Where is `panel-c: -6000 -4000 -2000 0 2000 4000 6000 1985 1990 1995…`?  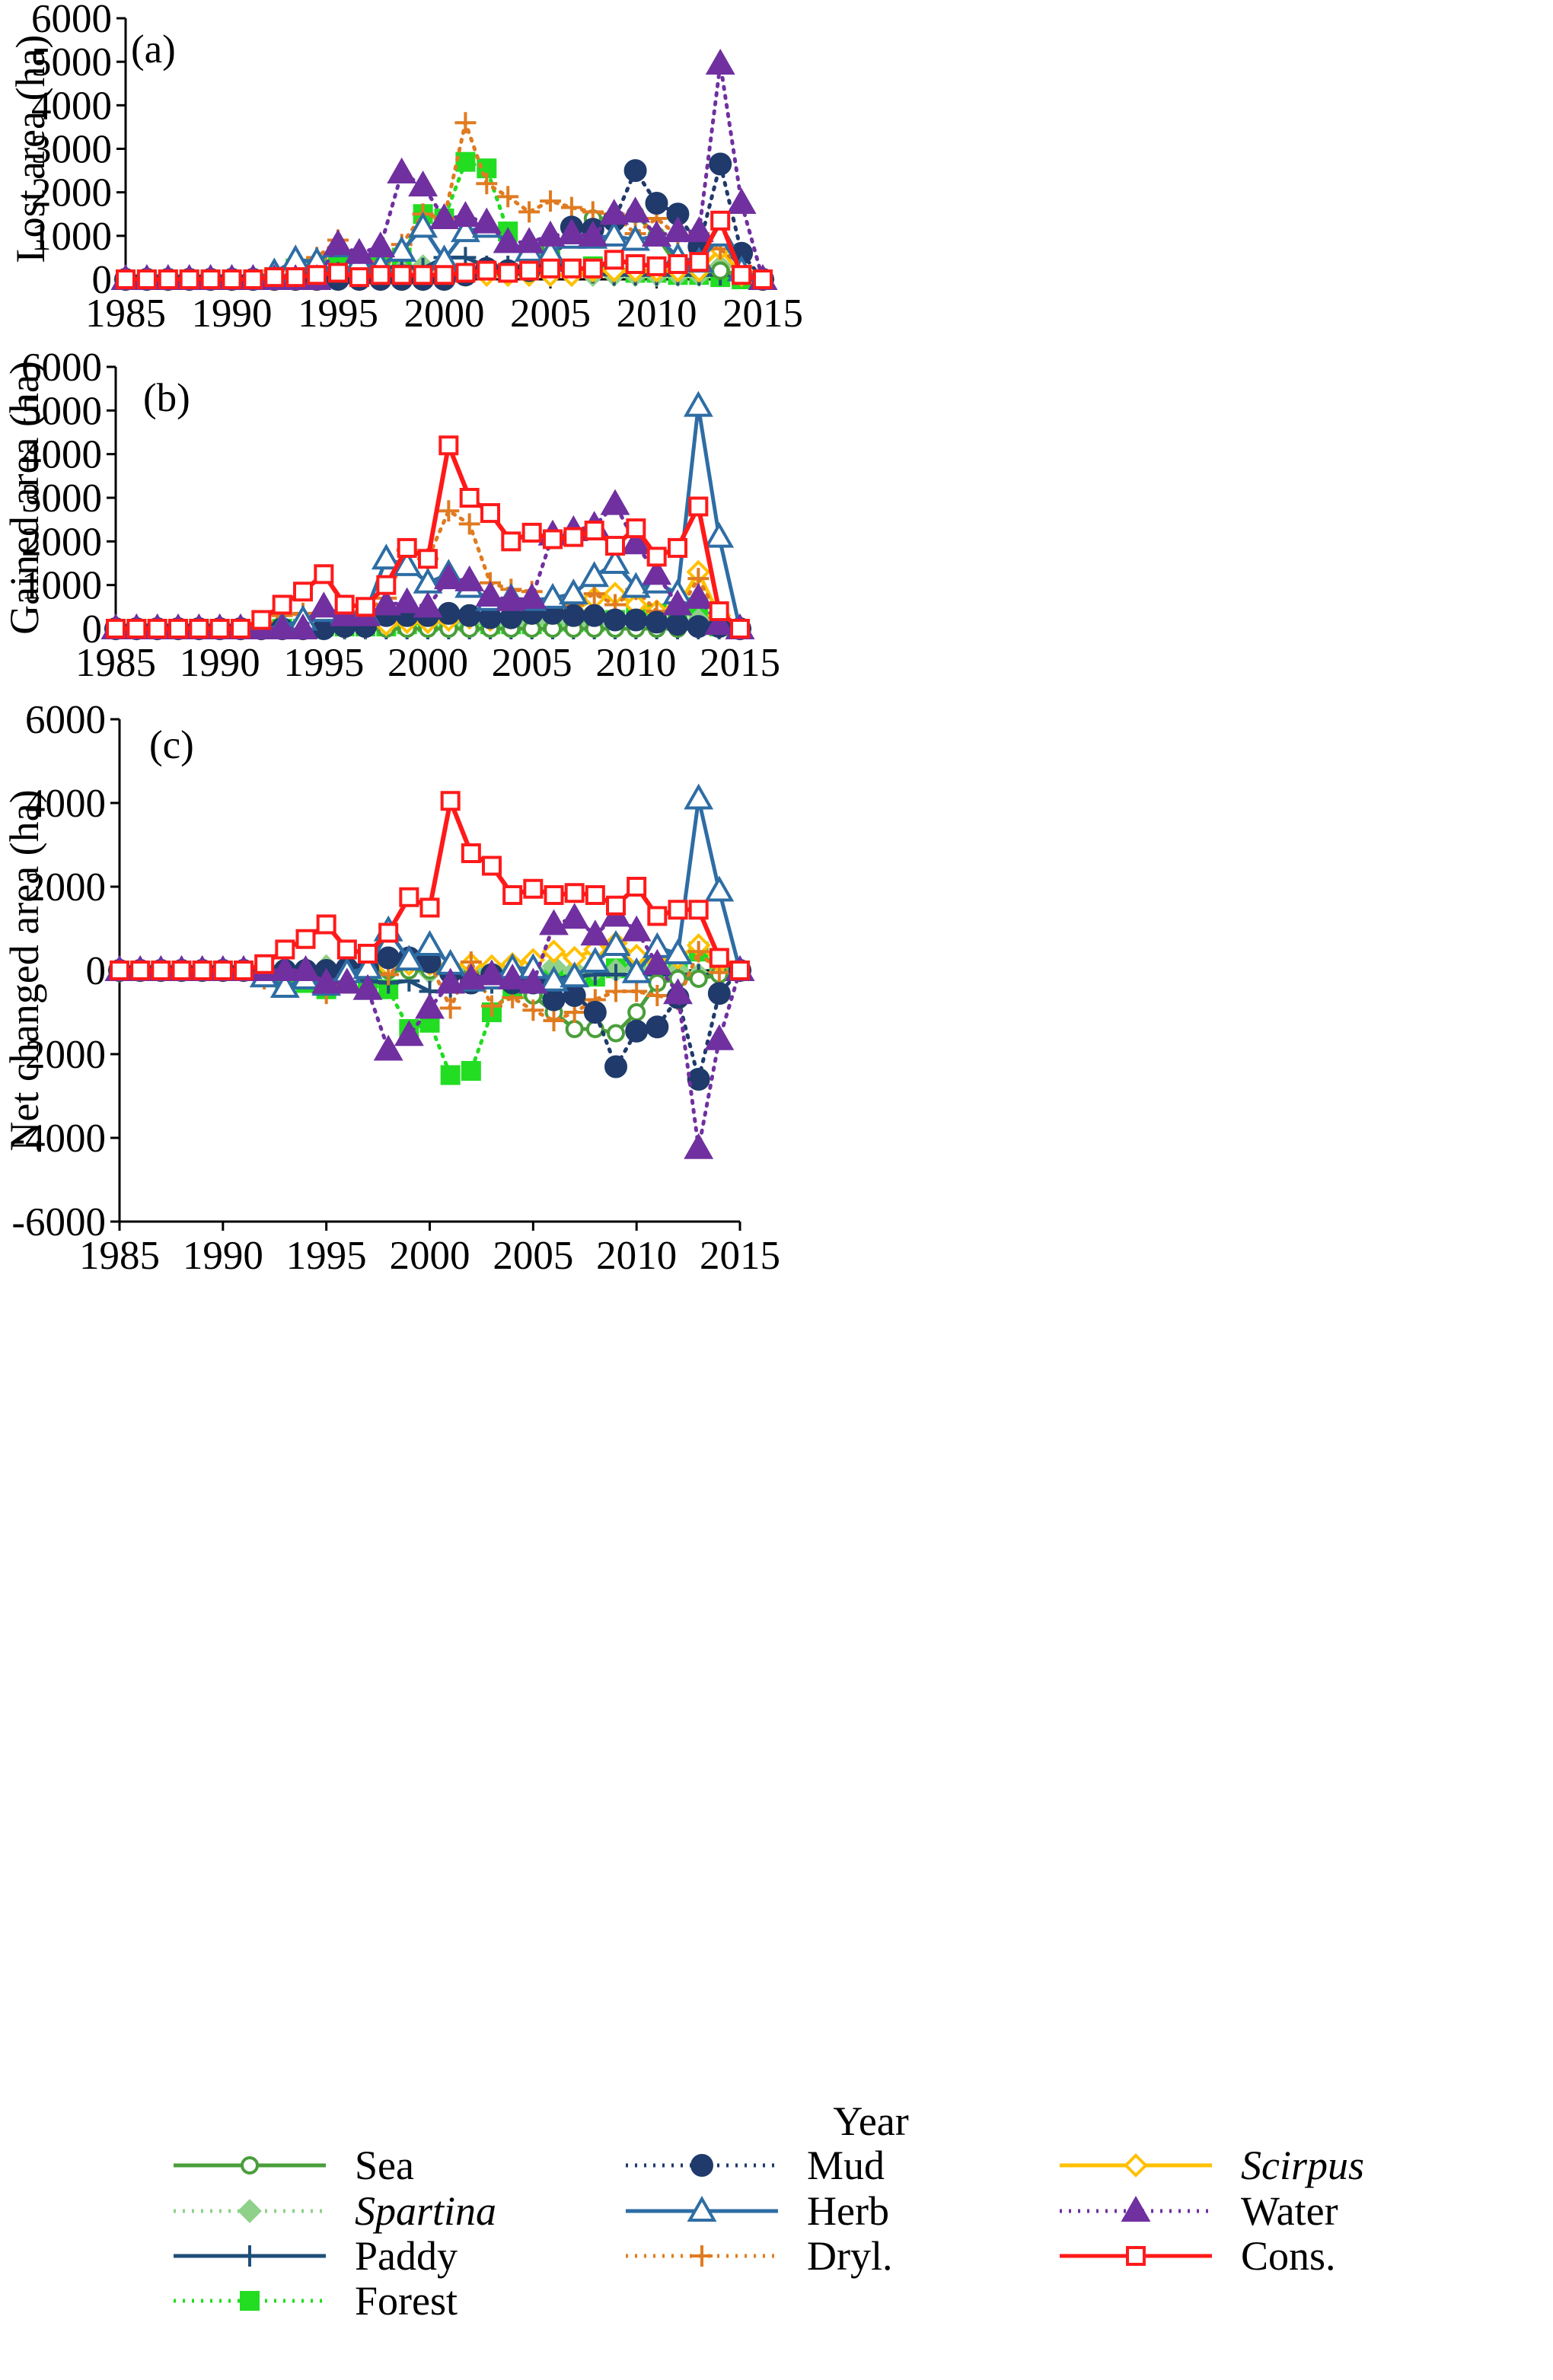 panel-c: -6000 -4000 -2000 0 2000 4000 6000 1985 1990 1995… is located at coordinates (391, 988).